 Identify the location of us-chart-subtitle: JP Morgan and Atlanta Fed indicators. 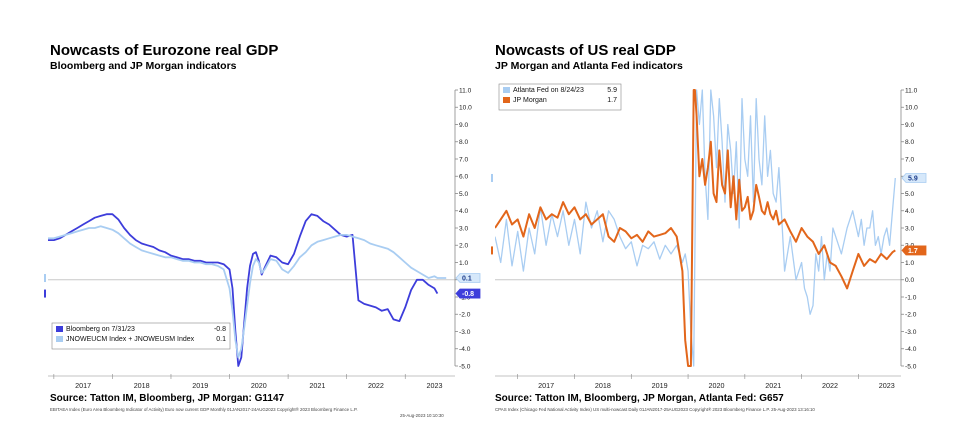
(589, 66).